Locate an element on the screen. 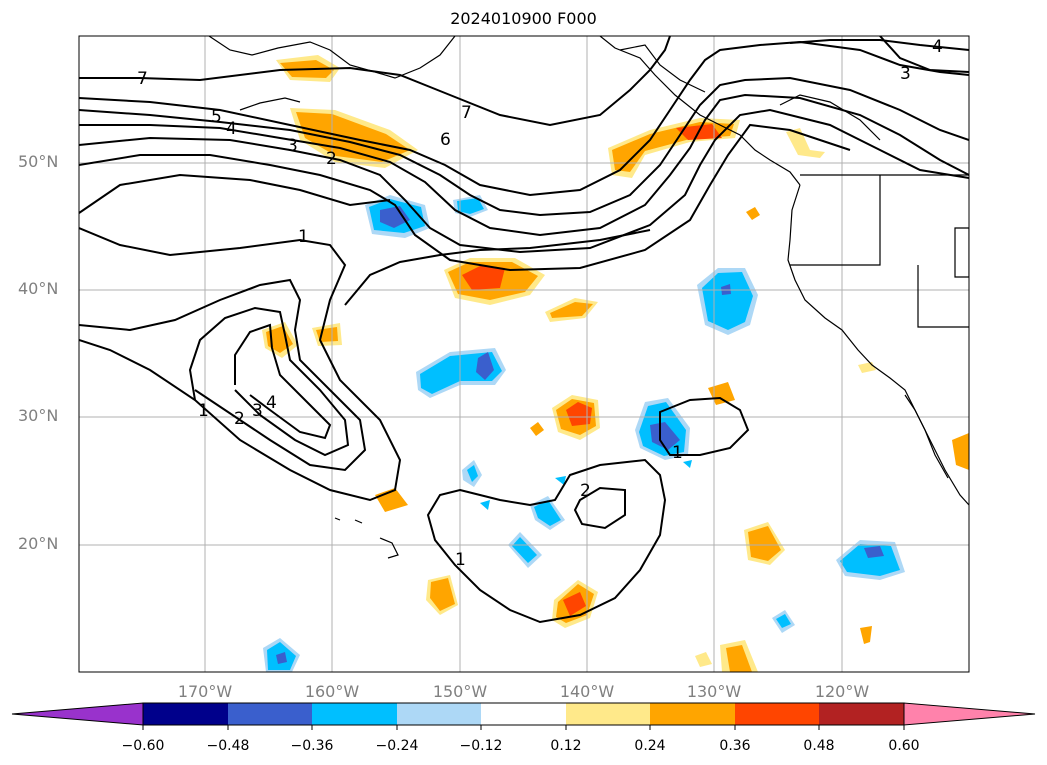 The height and width of the screenshot is (765, 1047). lat-label: 40°N is located at coordinates (38, 288).